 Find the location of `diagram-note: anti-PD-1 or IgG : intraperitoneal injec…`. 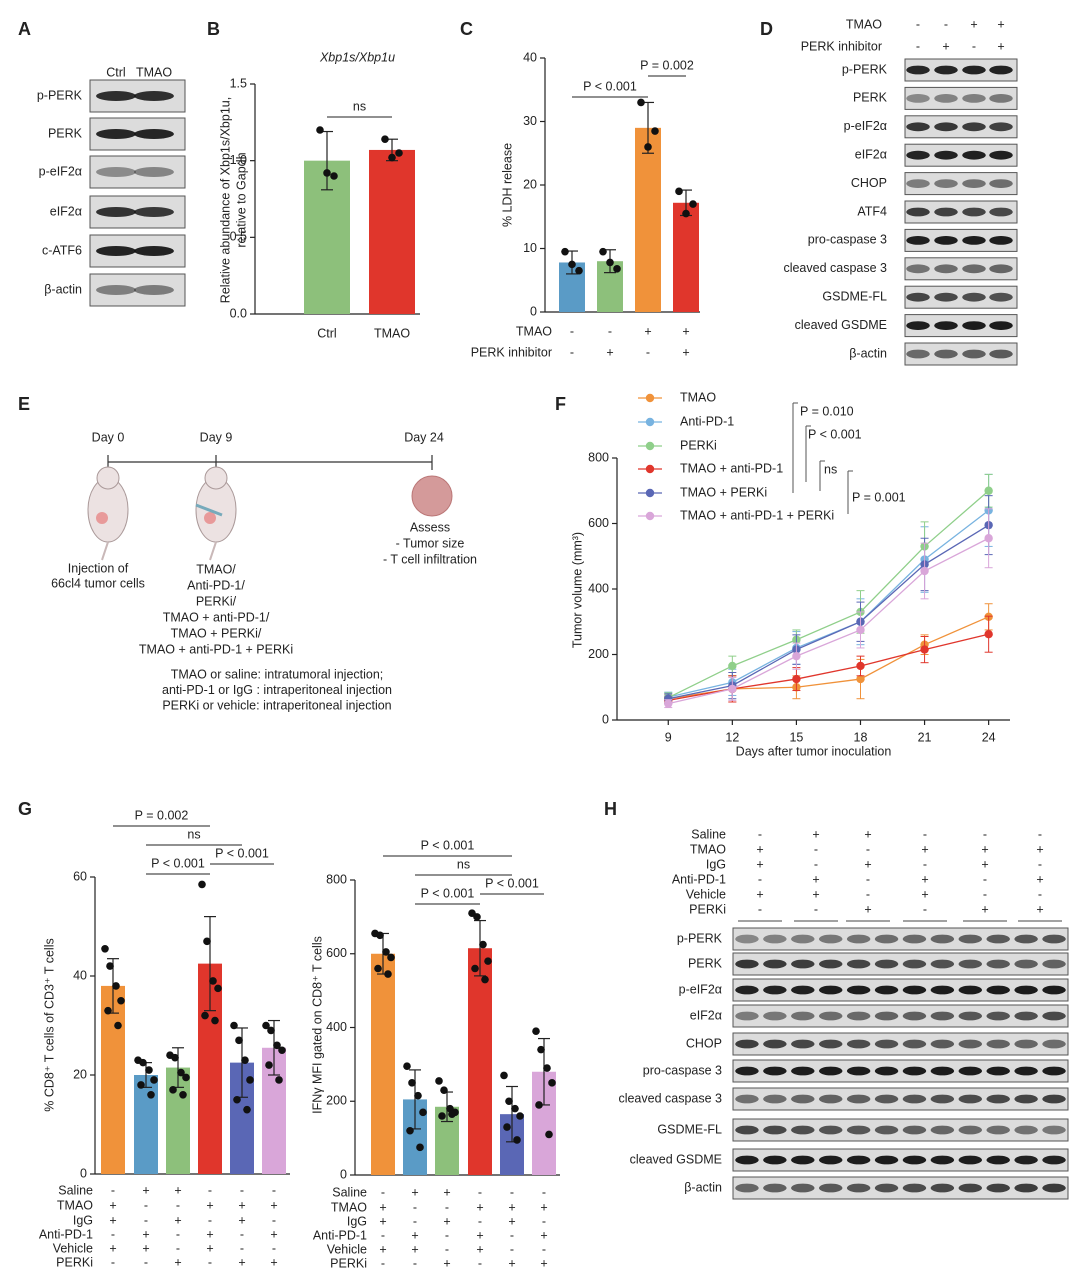

diagram-note: anti-PD-1 or IgG : intraperitoneal injec… is located at coordinates (277, 690).